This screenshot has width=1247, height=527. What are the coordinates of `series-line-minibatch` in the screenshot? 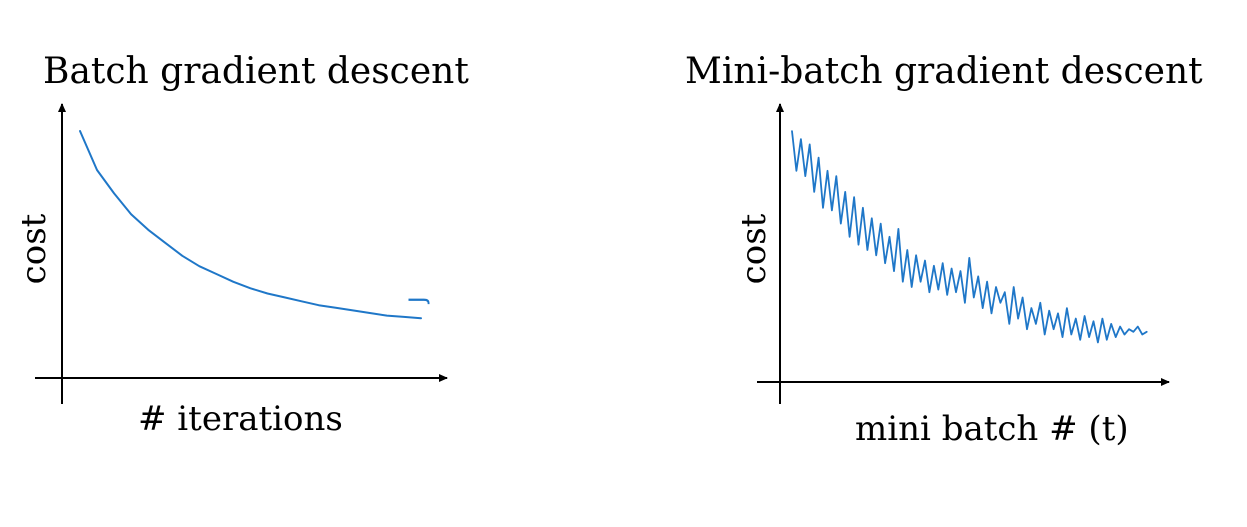 It's located at (969, 237).